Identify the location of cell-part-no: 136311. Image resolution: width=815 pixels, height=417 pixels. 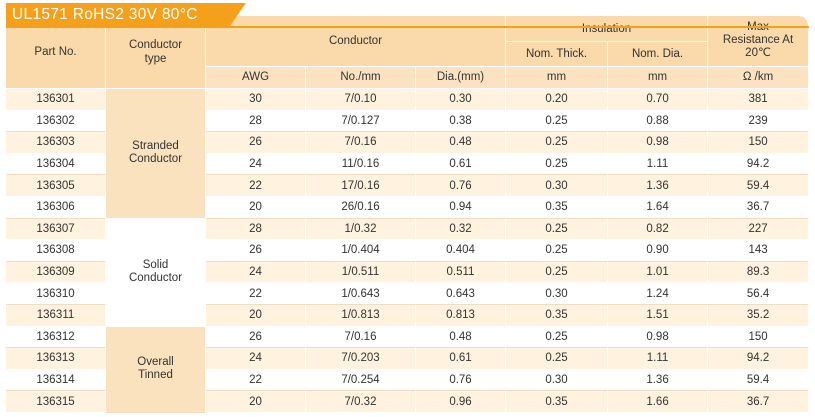
(56, 315).